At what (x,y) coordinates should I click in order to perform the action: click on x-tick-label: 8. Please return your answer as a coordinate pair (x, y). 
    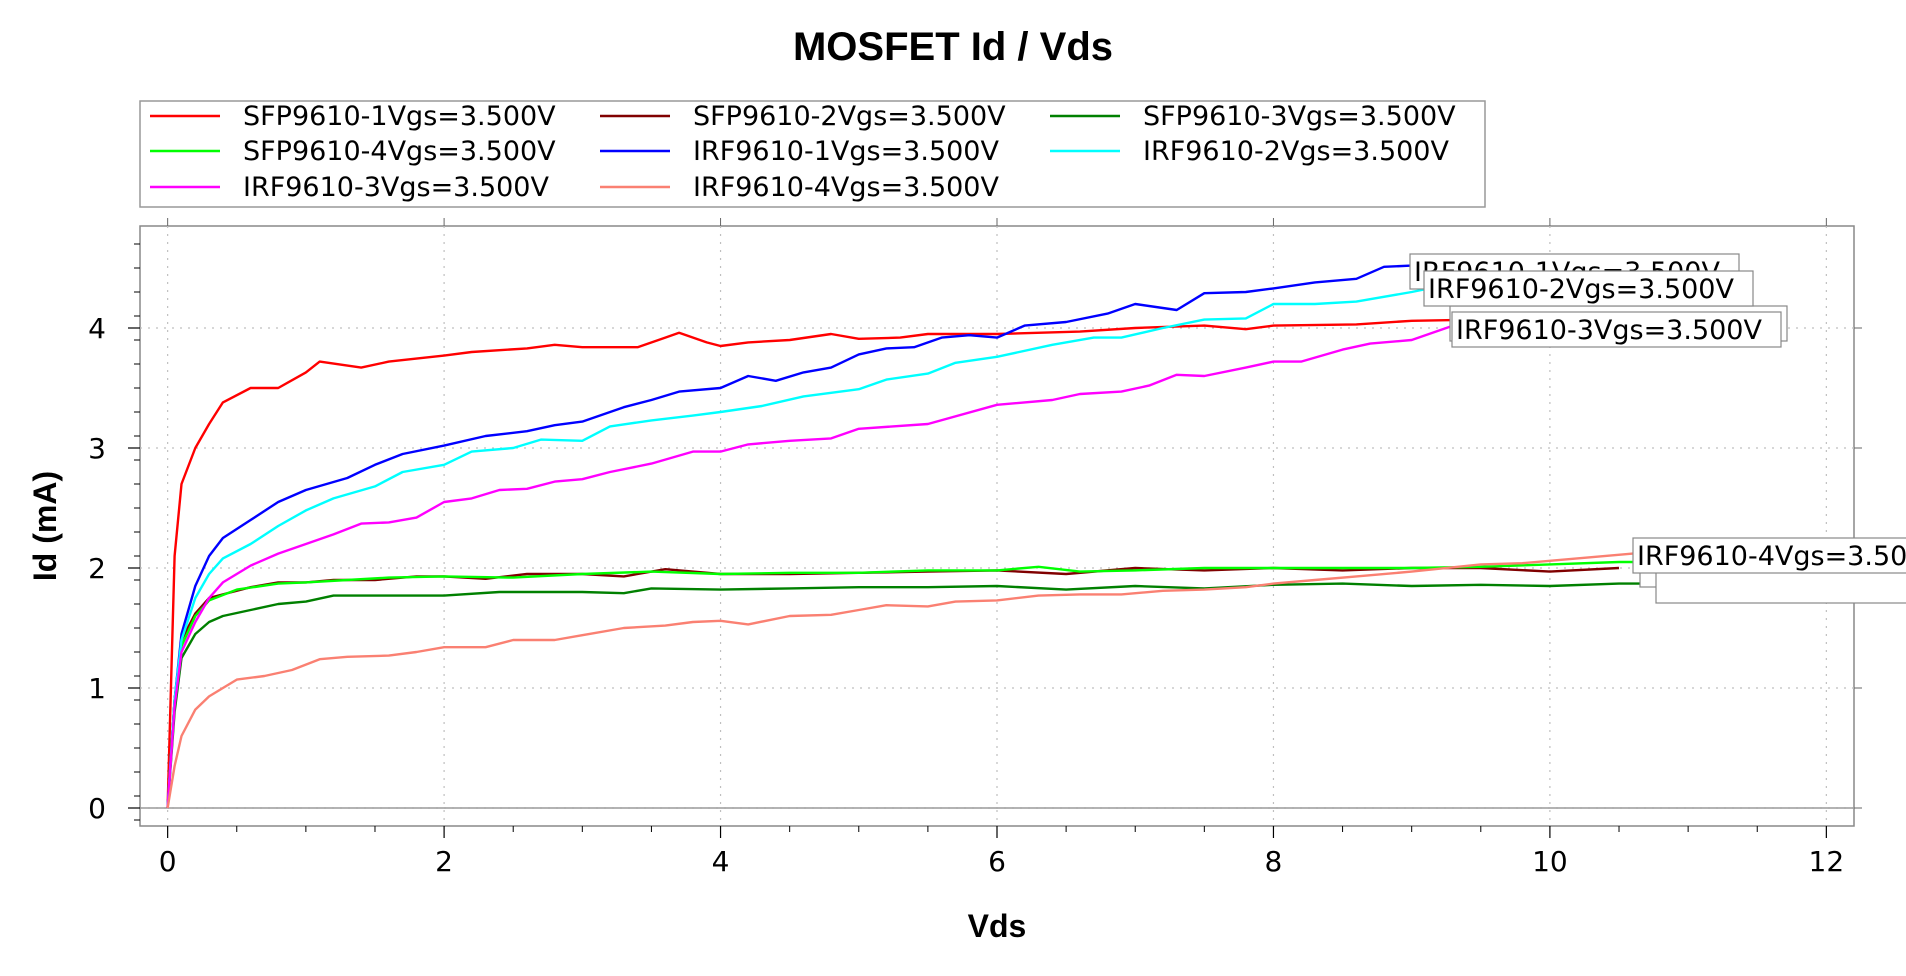
    Looking at the image, I should click on (1274, 861).